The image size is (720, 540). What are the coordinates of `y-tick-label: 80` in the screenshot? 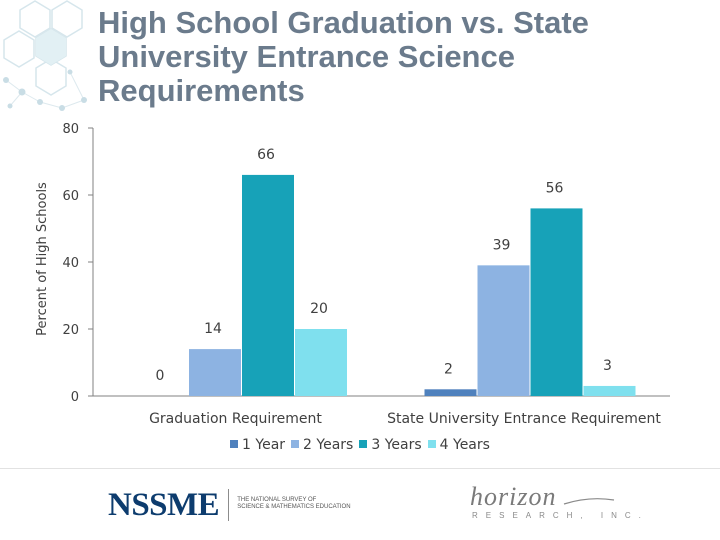 It's located at (70, 129).